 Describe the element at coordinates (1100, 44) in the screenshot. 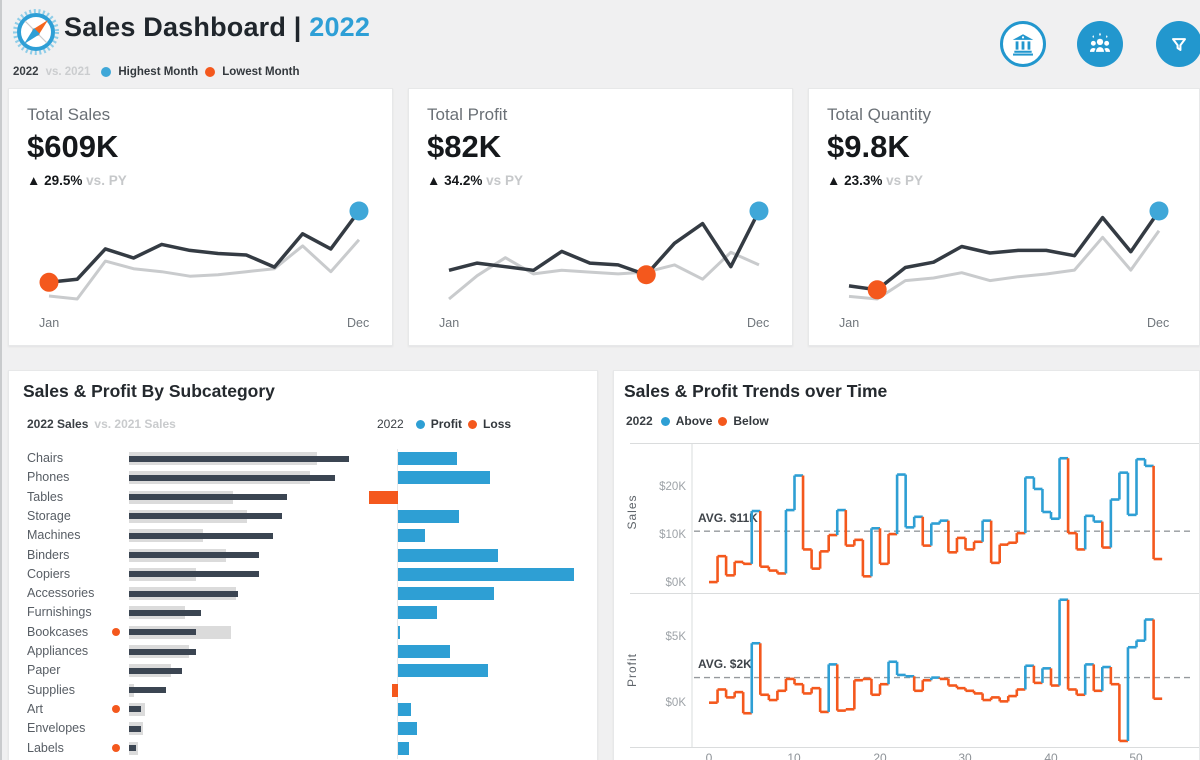

I see `team-icon` at that location.